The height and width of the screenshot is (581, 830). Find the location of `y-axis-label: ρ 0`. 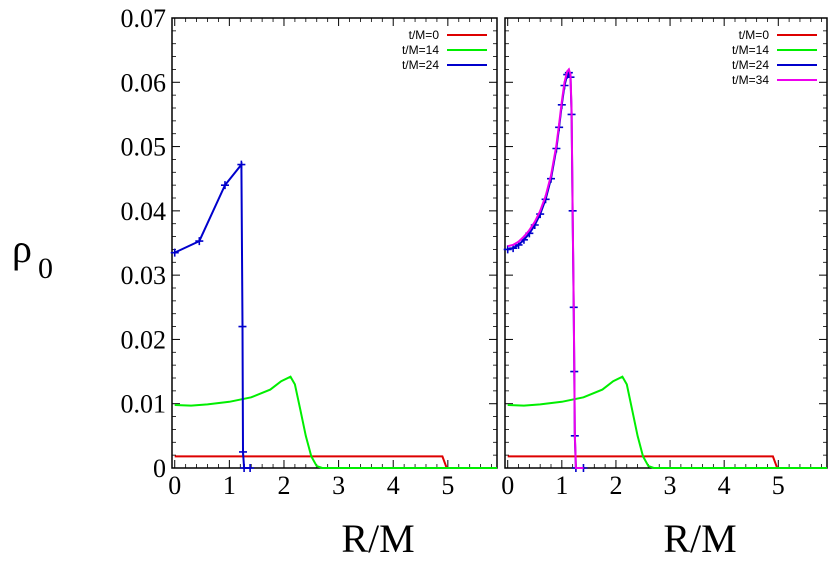

y-axis-label: ρ 0 is located at coordinates (32, 255).